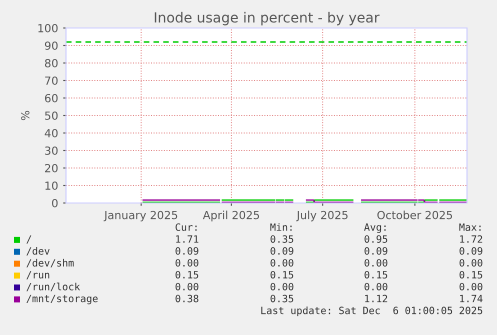 This screenshot has height=335, width=497. What do you see at coordinates (376, 298) in the screenshot?
I see `text: 1.12` at bounding box center [376, 298].